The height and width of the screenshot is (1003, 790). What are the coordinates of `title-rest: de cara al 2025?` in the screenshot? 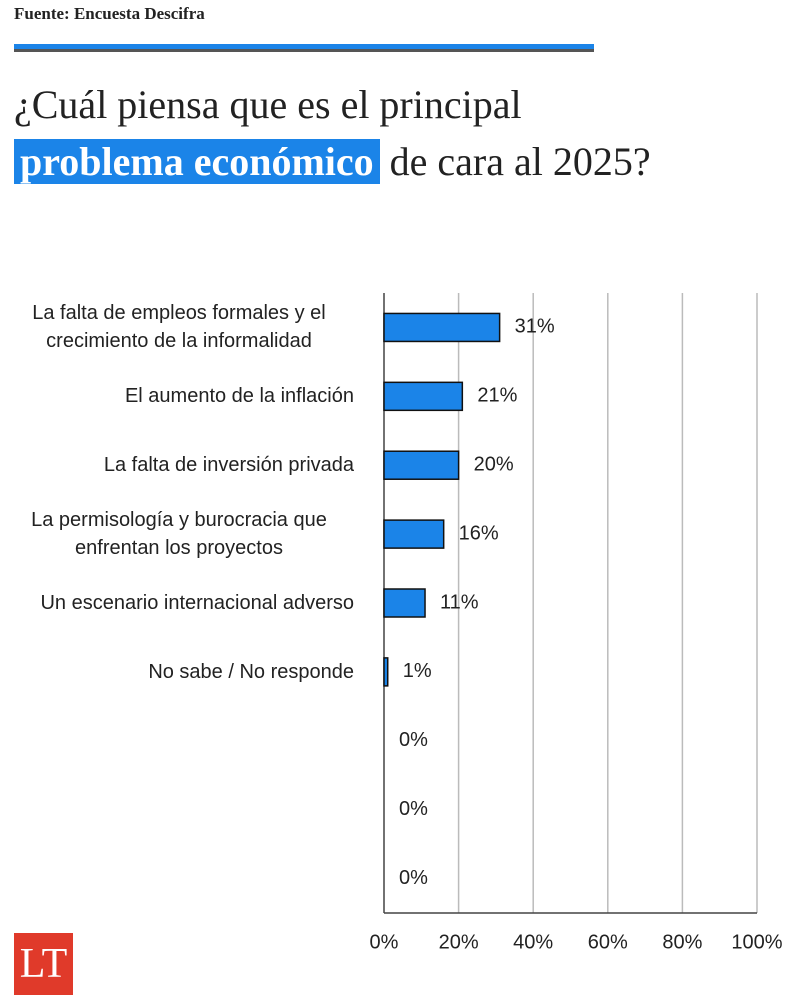 It's located at (520, 161).